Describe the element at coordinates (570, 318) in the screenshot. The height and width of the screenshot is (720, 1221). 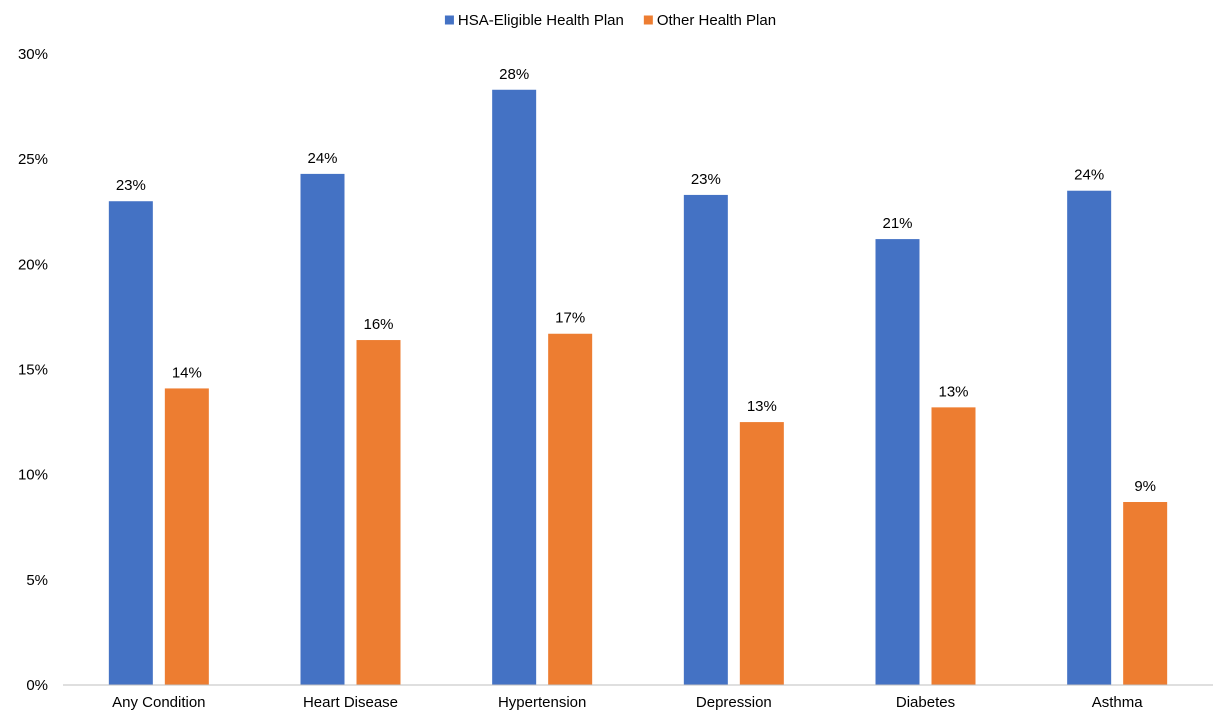
I see `data-label: 17%` at that location.